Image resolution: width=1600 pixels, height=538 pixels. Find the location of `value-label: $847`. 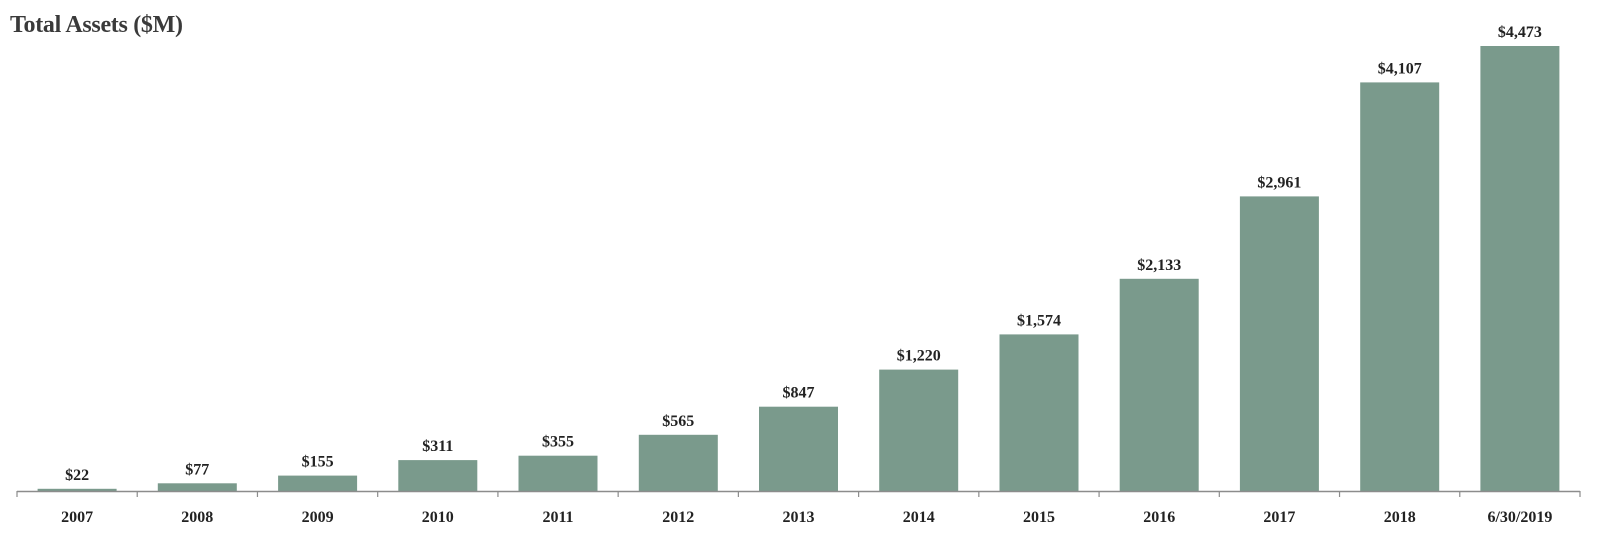

value-label: $847 is located at coordinates (799, 393).